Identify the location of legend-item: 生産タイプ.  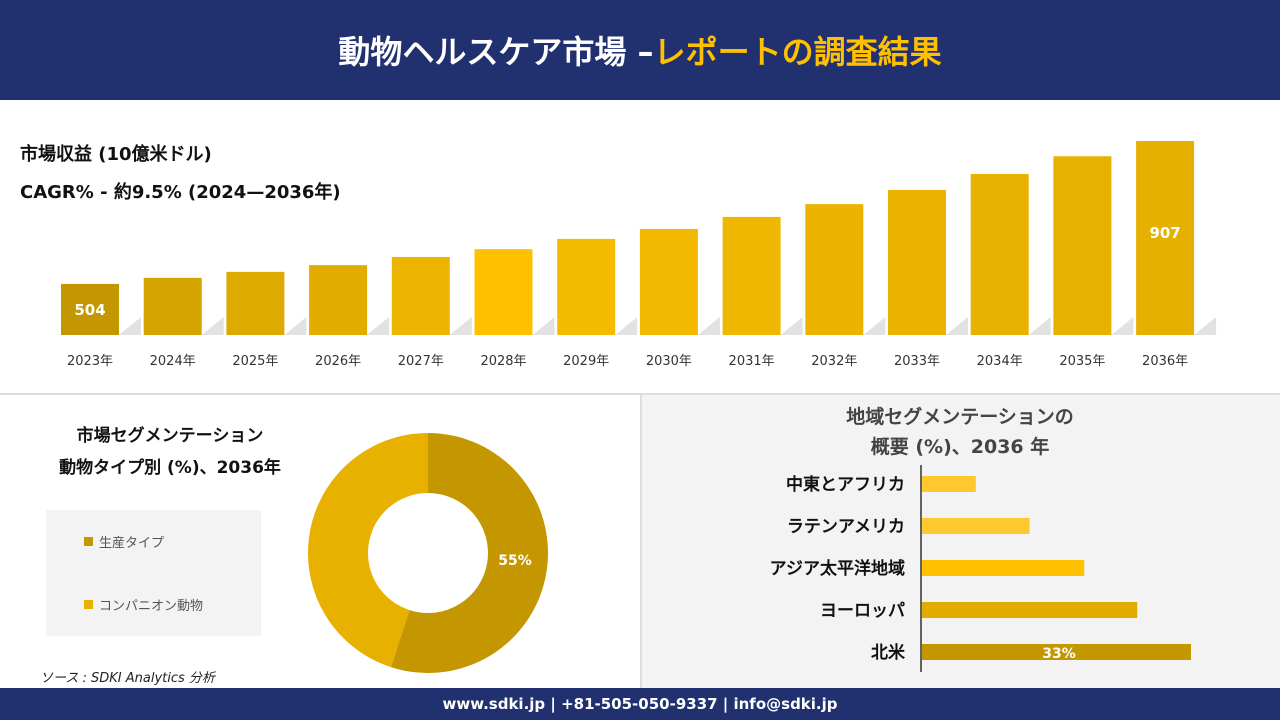
(124, 541).